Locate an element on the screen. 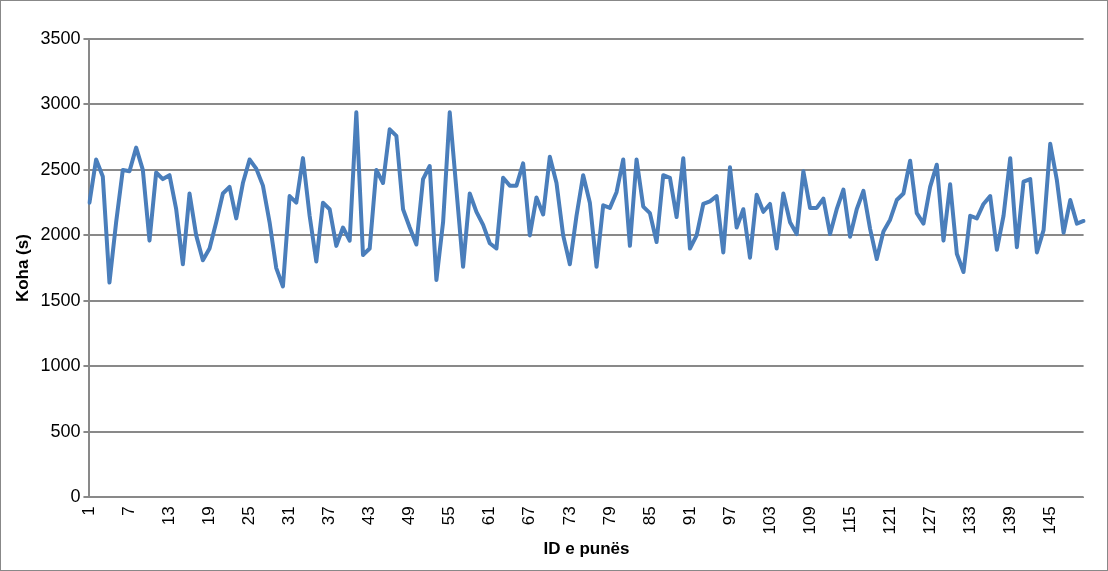 The image size is (1108, 571). y-axis-title: Koha (s) is located at coordinates (22, 268).